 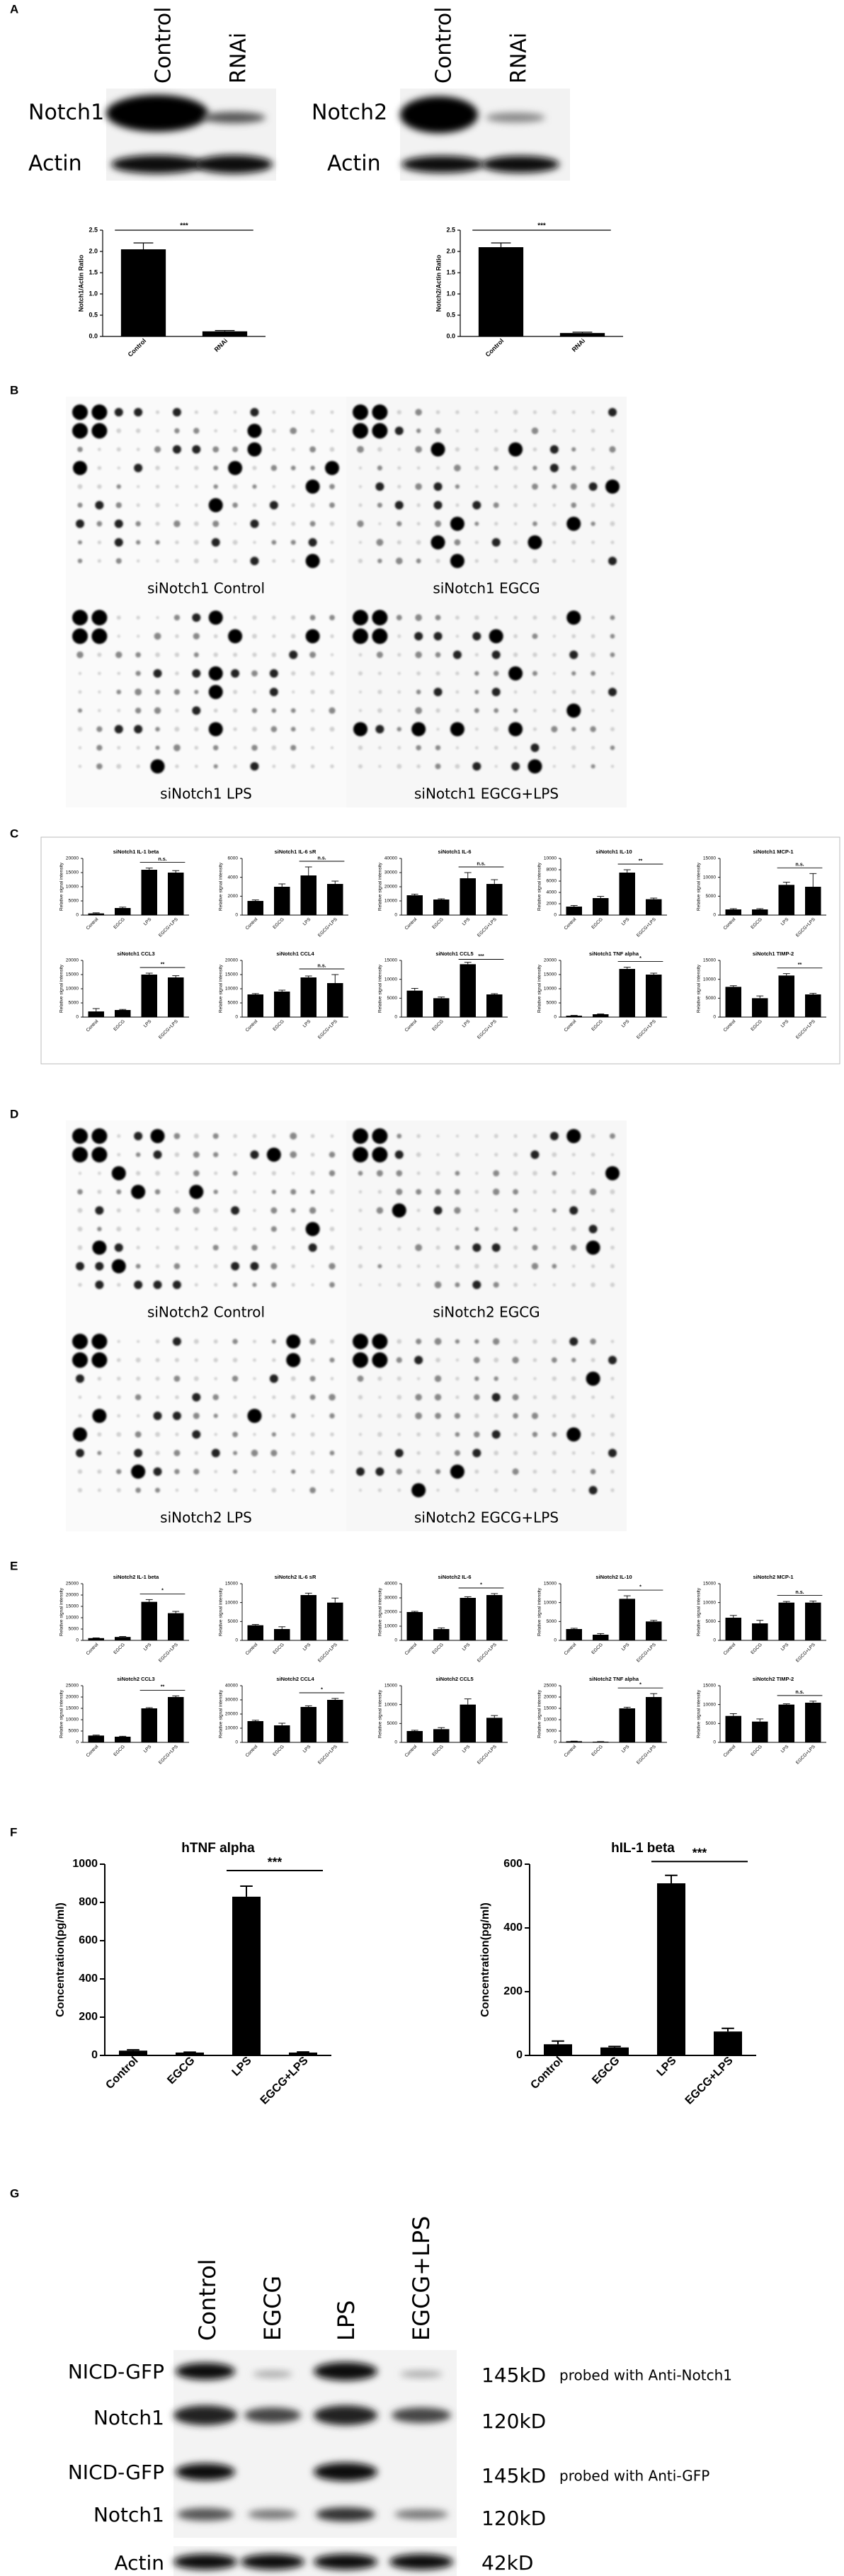 I want to click on chart-title: siNotch1 IL-6, so click(x=454, y=852).